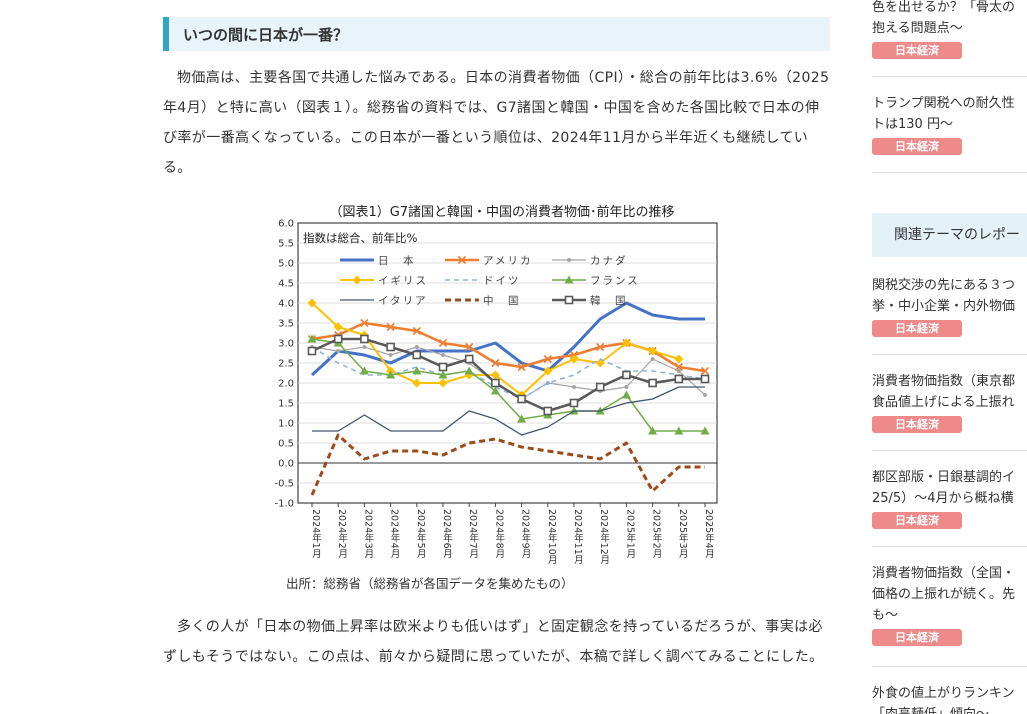 The height and width of the screenshot is (714, 1027). What do you see at coordinates (430, 583) in the screenshot?
I see `chart-source: 出所：総務省（総務省が各国データを集めたもの）` at bounding box center [430, 583].